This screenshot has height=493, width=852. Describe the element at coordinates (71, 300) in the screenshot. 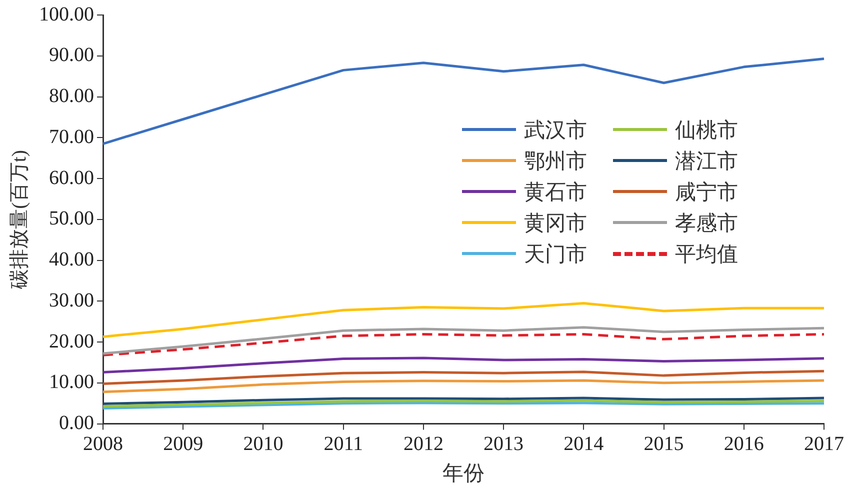

I see `y-tick-label: 30.00` at that location.